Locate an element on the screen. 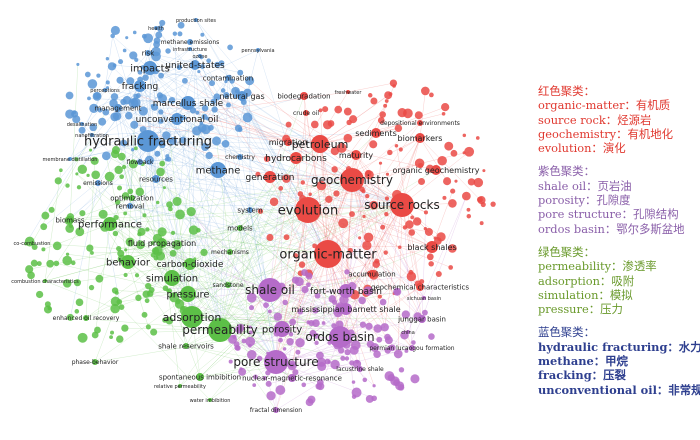 The image size is (700, 440). keyword-label: marcellus shale is located at coordinates (188, 104).